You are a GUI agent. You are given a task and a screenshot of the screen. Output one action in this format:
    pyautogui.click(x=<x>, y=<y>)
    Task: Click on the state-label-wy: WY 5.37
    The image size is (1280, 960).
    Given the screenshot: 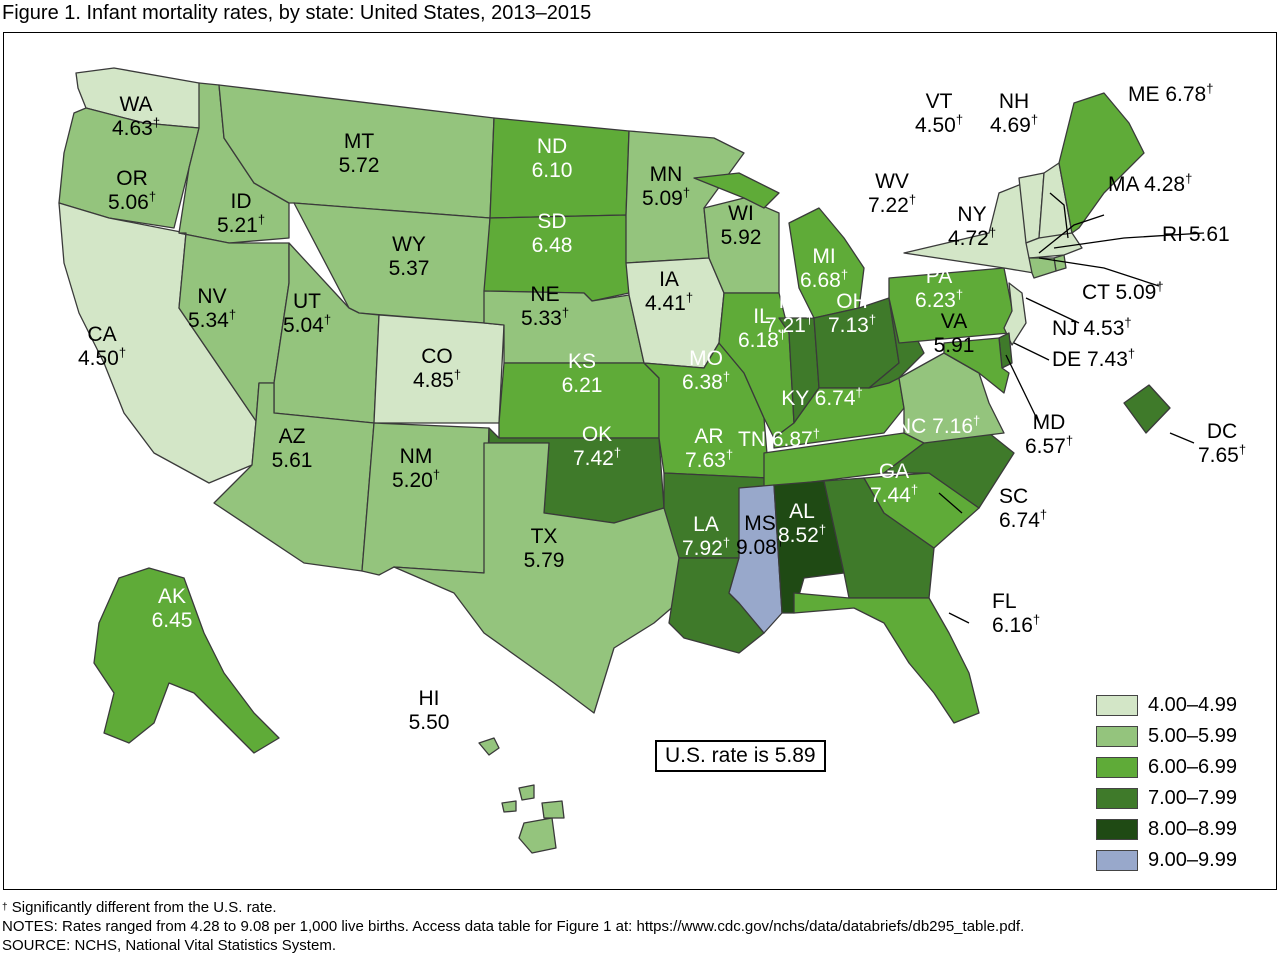 What is the action you would take?
    pyautogui.click(x=409, y=256)
    